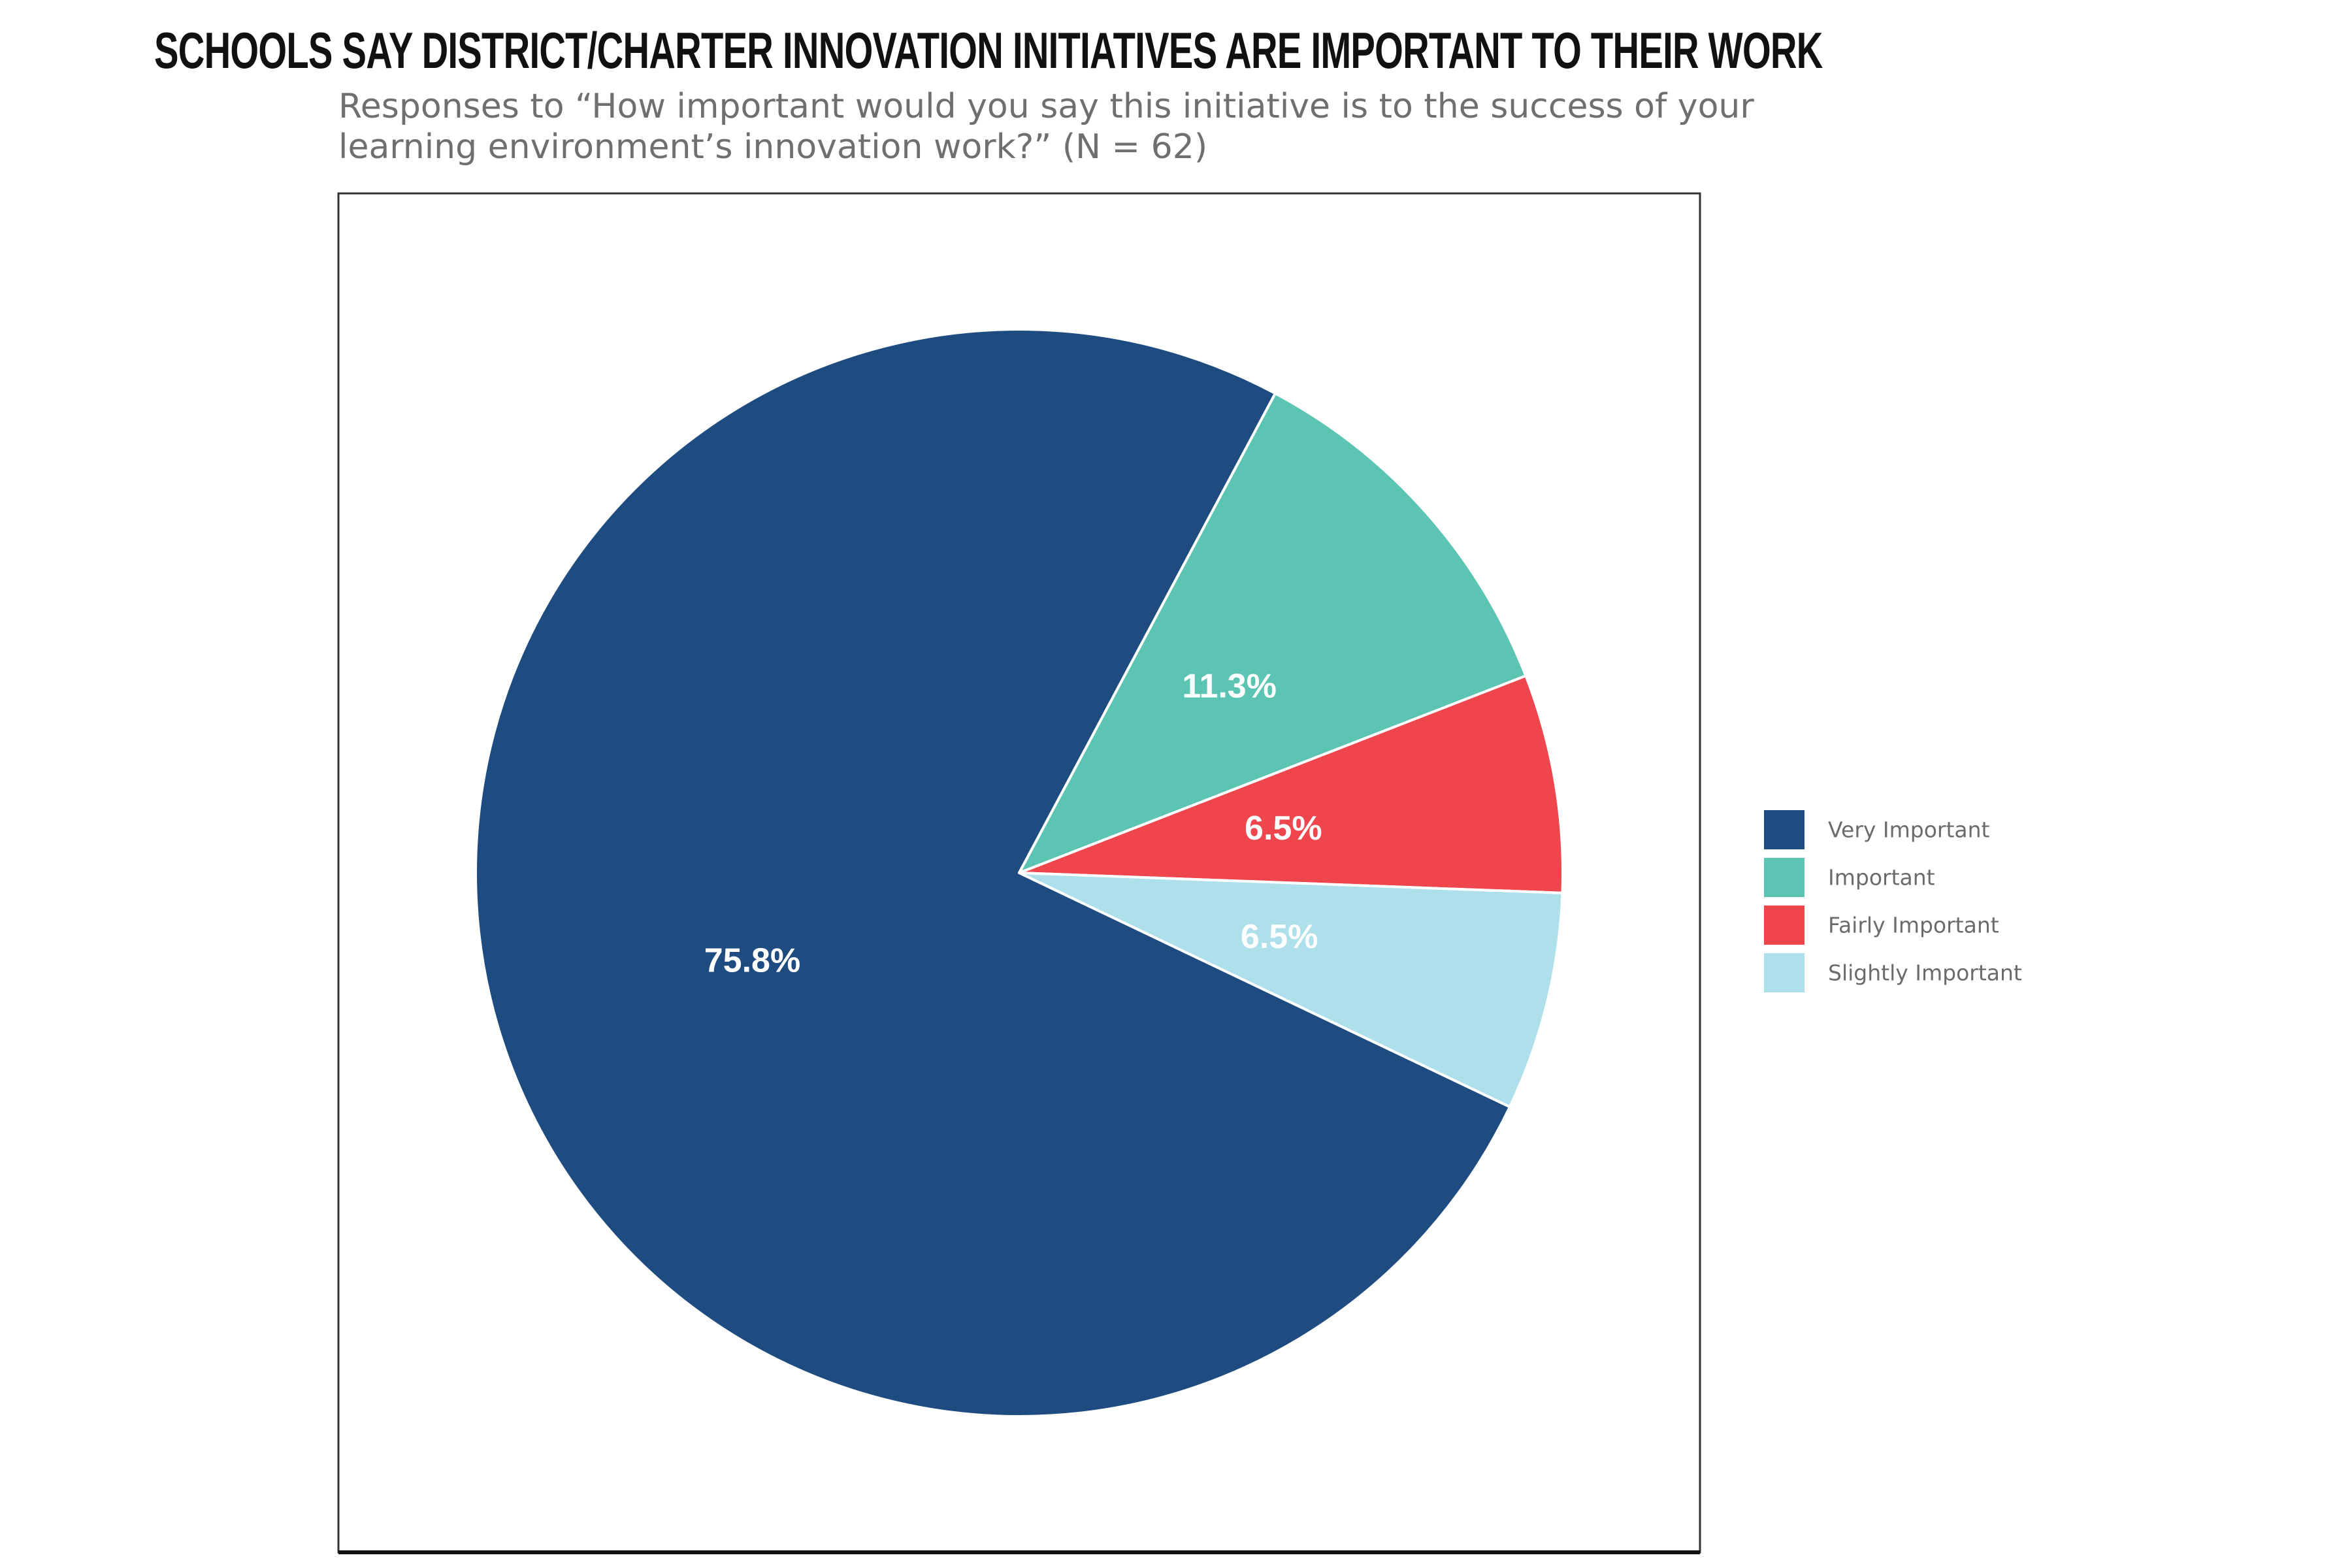 Image resolution: width=2352 pixels, height=1568 pixels. What do you see at coordinates (1784, 972) in the screenshot?
I see `legend-swatch-slightly-important` at bounding box center [1784, 972].